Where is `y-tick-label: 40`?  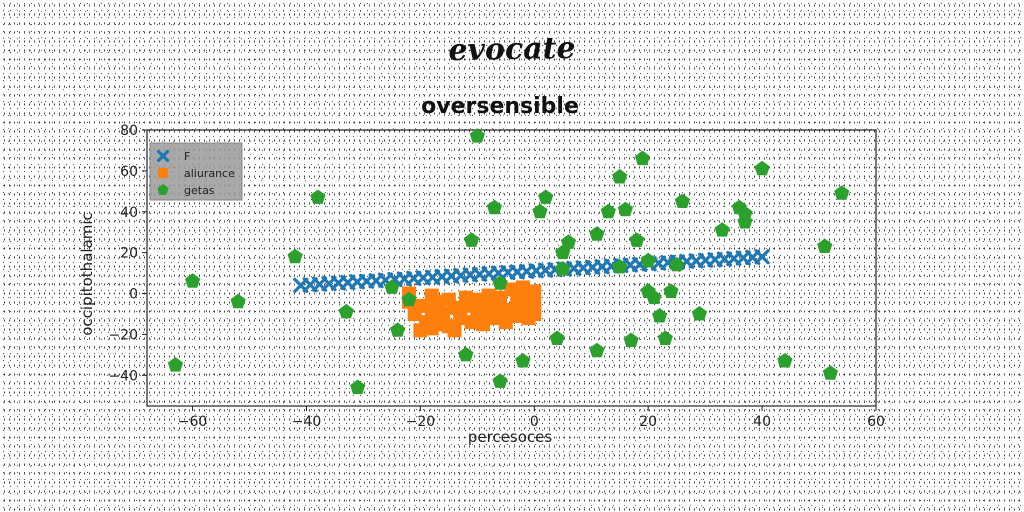 y-tick-label: 40 is located at coordinates (129, 213).